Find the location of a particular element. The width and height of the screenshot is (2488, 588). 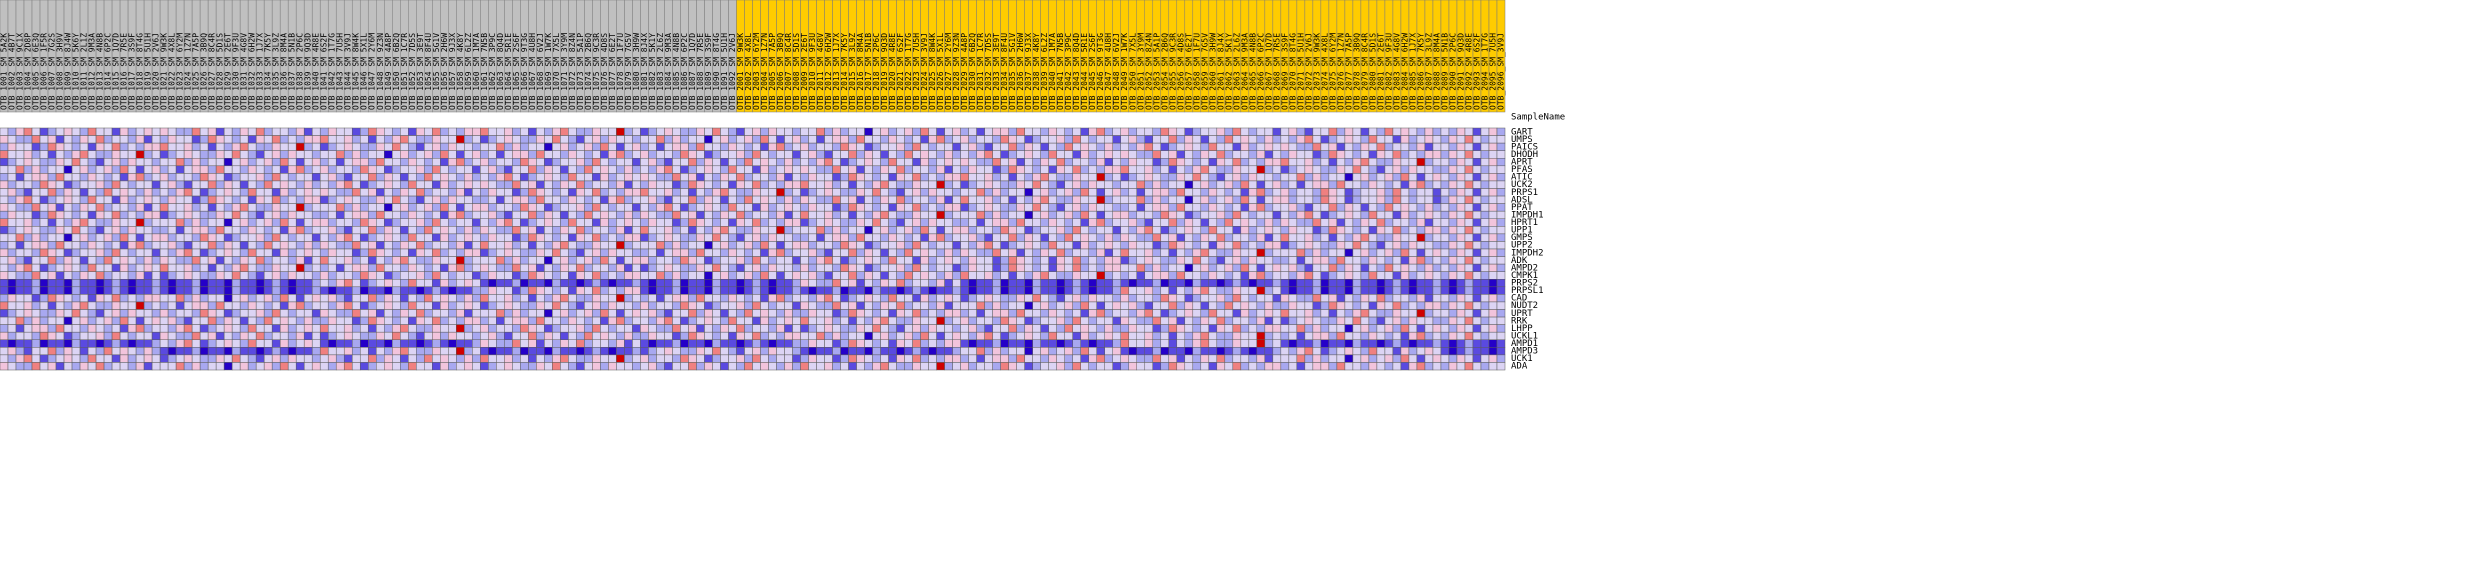

column-label: OTB_2013_SM_1J7X is located at coordinates (836, 71).